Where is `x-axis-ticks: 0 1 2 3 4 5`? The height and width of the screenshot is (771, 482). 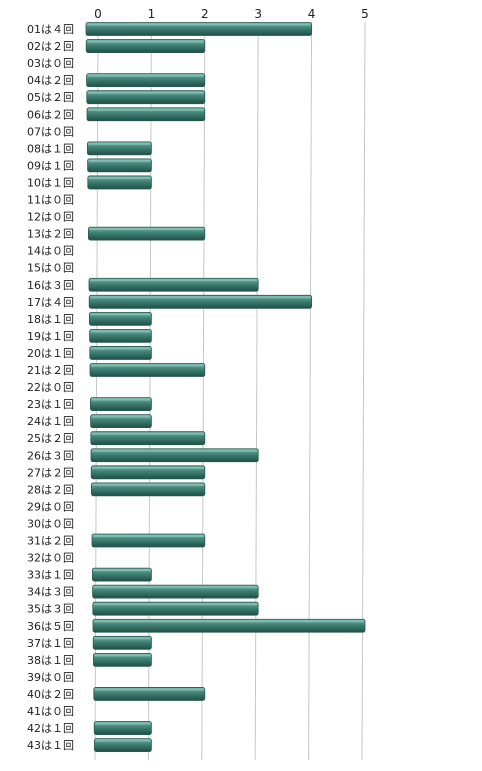
x-axis-ticks: 0 1 2 3 4 5 is located at coordinates (231, 14).